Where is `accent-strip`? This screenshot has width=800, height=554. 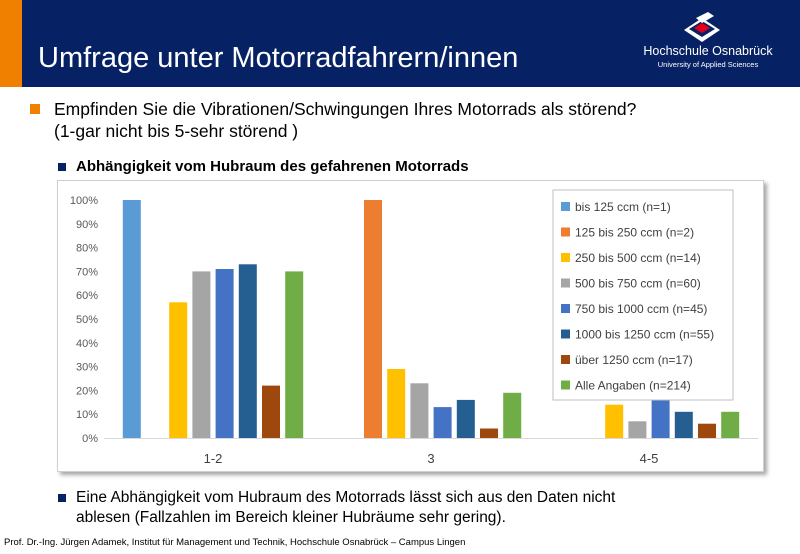
accent-strip is located at coordinates (11, 43).